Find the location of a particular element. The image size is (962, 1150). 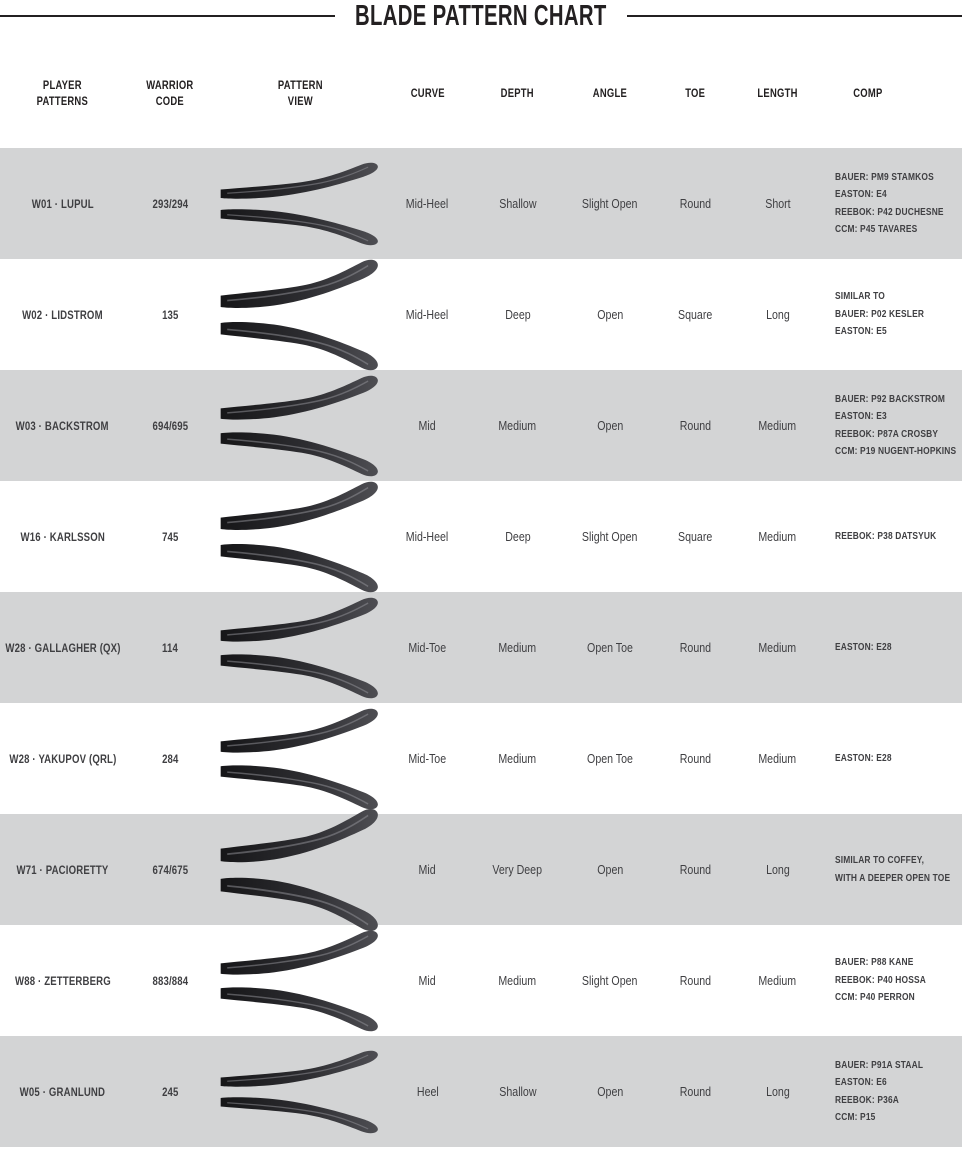

depth-cell: Shallow is located at coordinates (517, 1092).